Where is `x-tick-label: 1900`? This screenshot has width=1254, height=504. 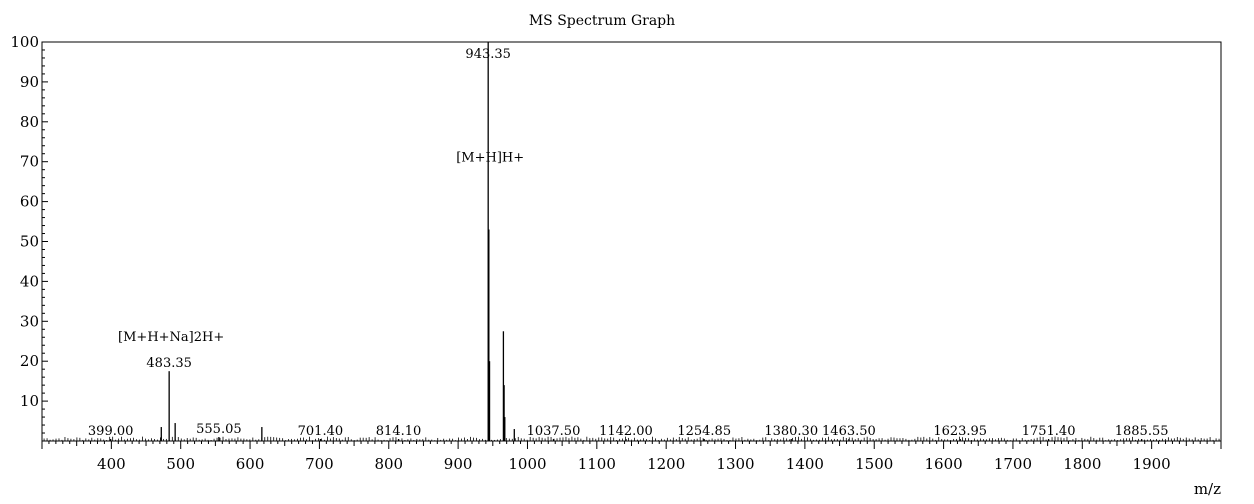
x-tick-label: 1900 is located at coordinates (1152, 464).